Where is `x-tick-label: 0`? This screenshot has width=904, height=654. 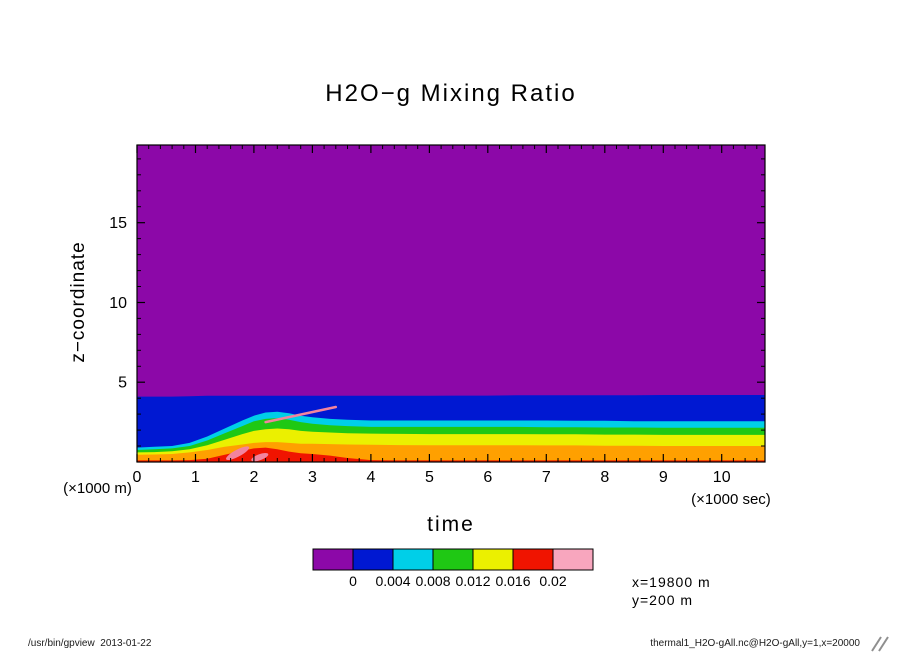 x-tick-label: 0 is located at coordinates (137, 477).